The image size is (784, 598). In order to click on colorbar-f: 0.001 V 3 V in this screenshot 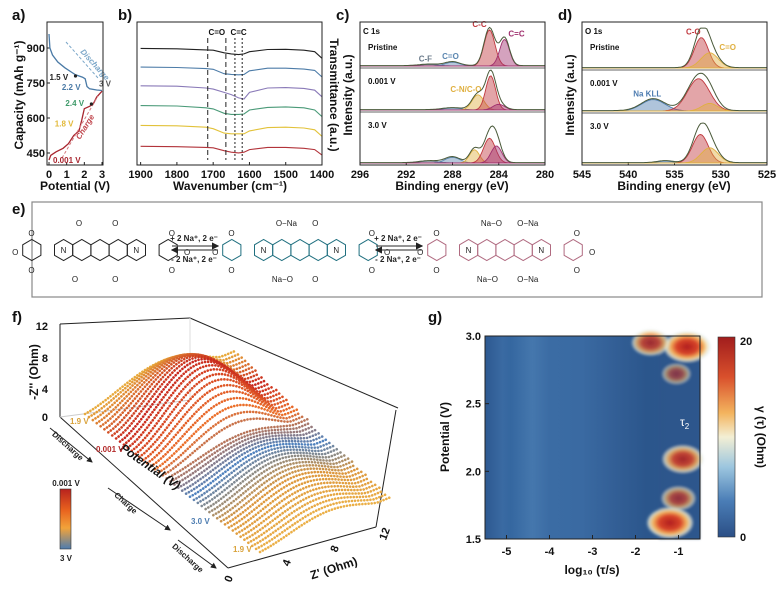, I will do `click(66, 521)`.